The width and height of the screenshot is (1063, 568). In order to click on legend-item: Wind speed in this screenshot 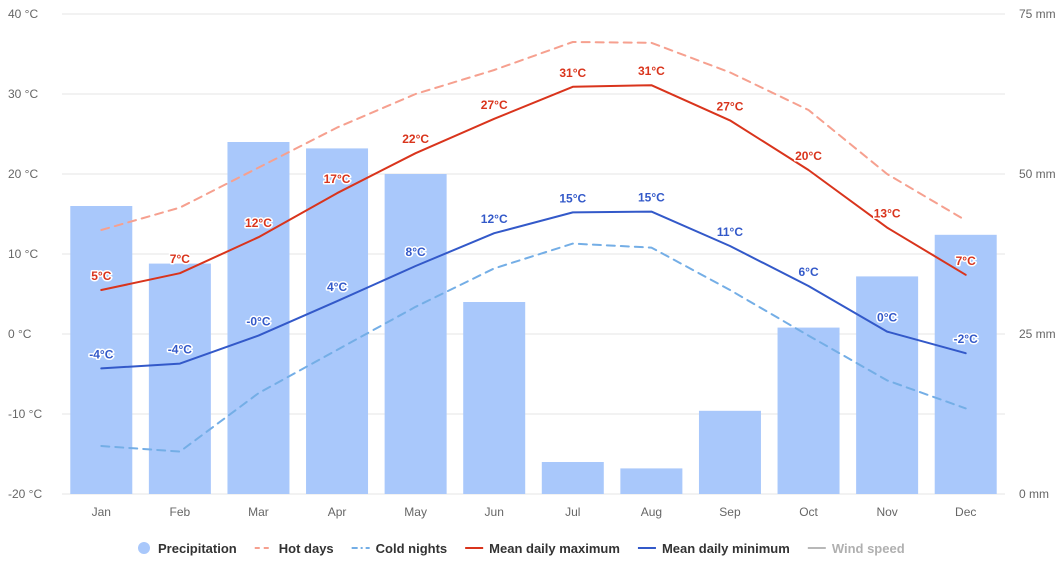, I will do `click(856, 548)`.